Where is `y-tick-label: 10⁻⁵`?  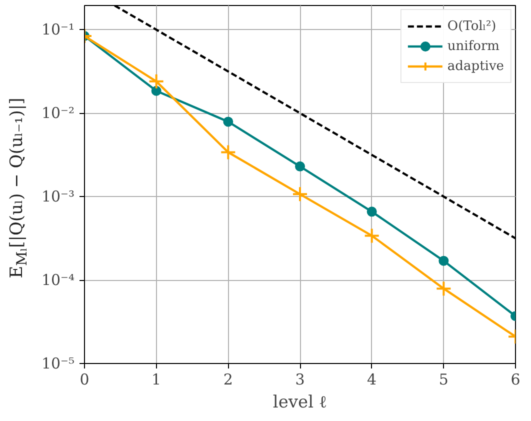
y-tick-label: 10⁻⁵ is located at coordinates (58, 363).